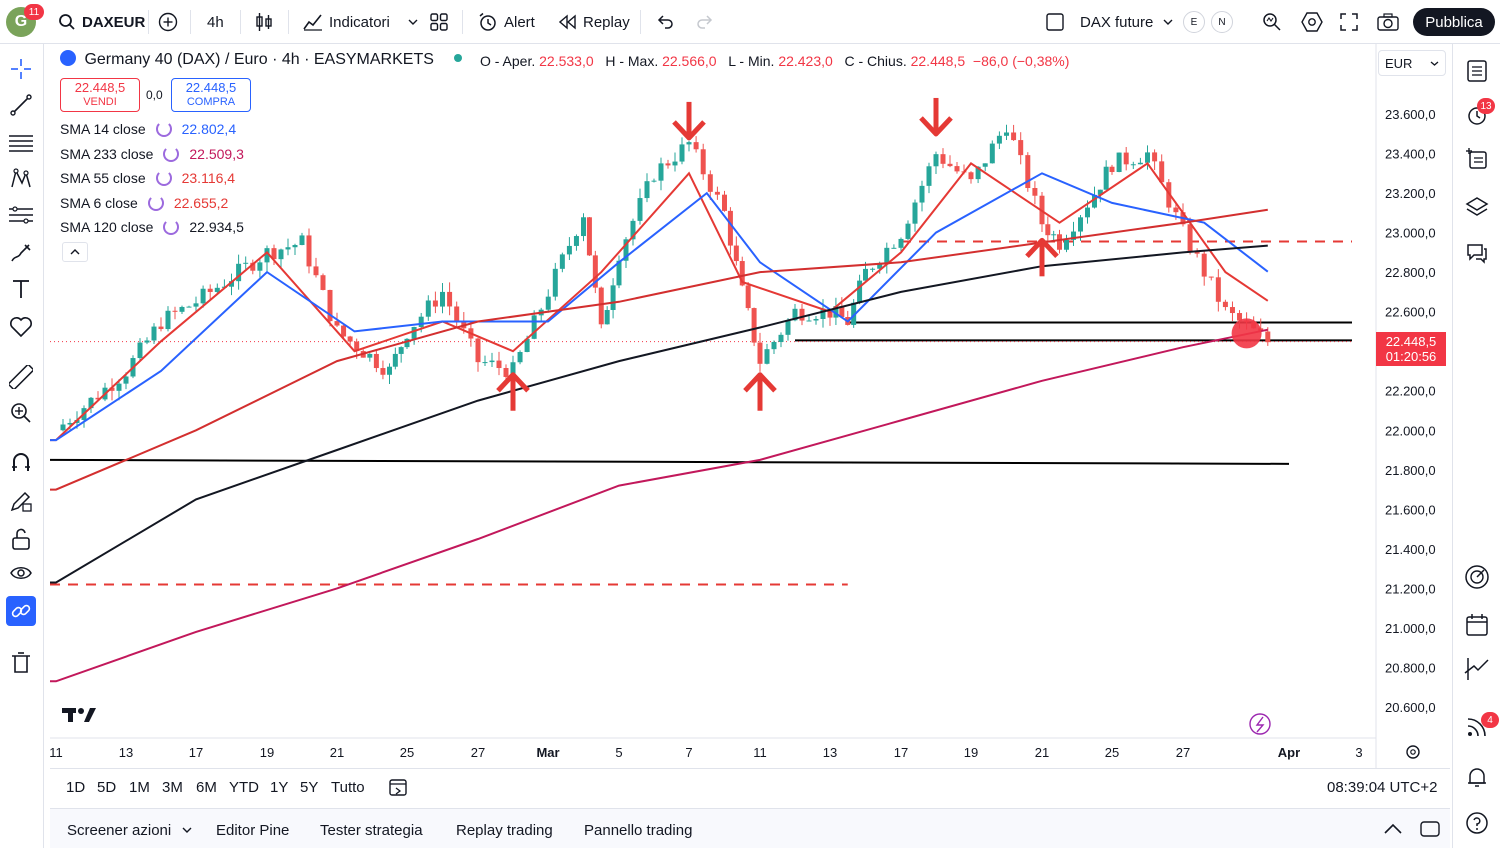 The height and width of the screenshot is (848, 1500). Describe the element at coordinates (148, 178) in the screenshot. I see `indicator-sma-55: SMA 55 close 23.116,4` at that location.